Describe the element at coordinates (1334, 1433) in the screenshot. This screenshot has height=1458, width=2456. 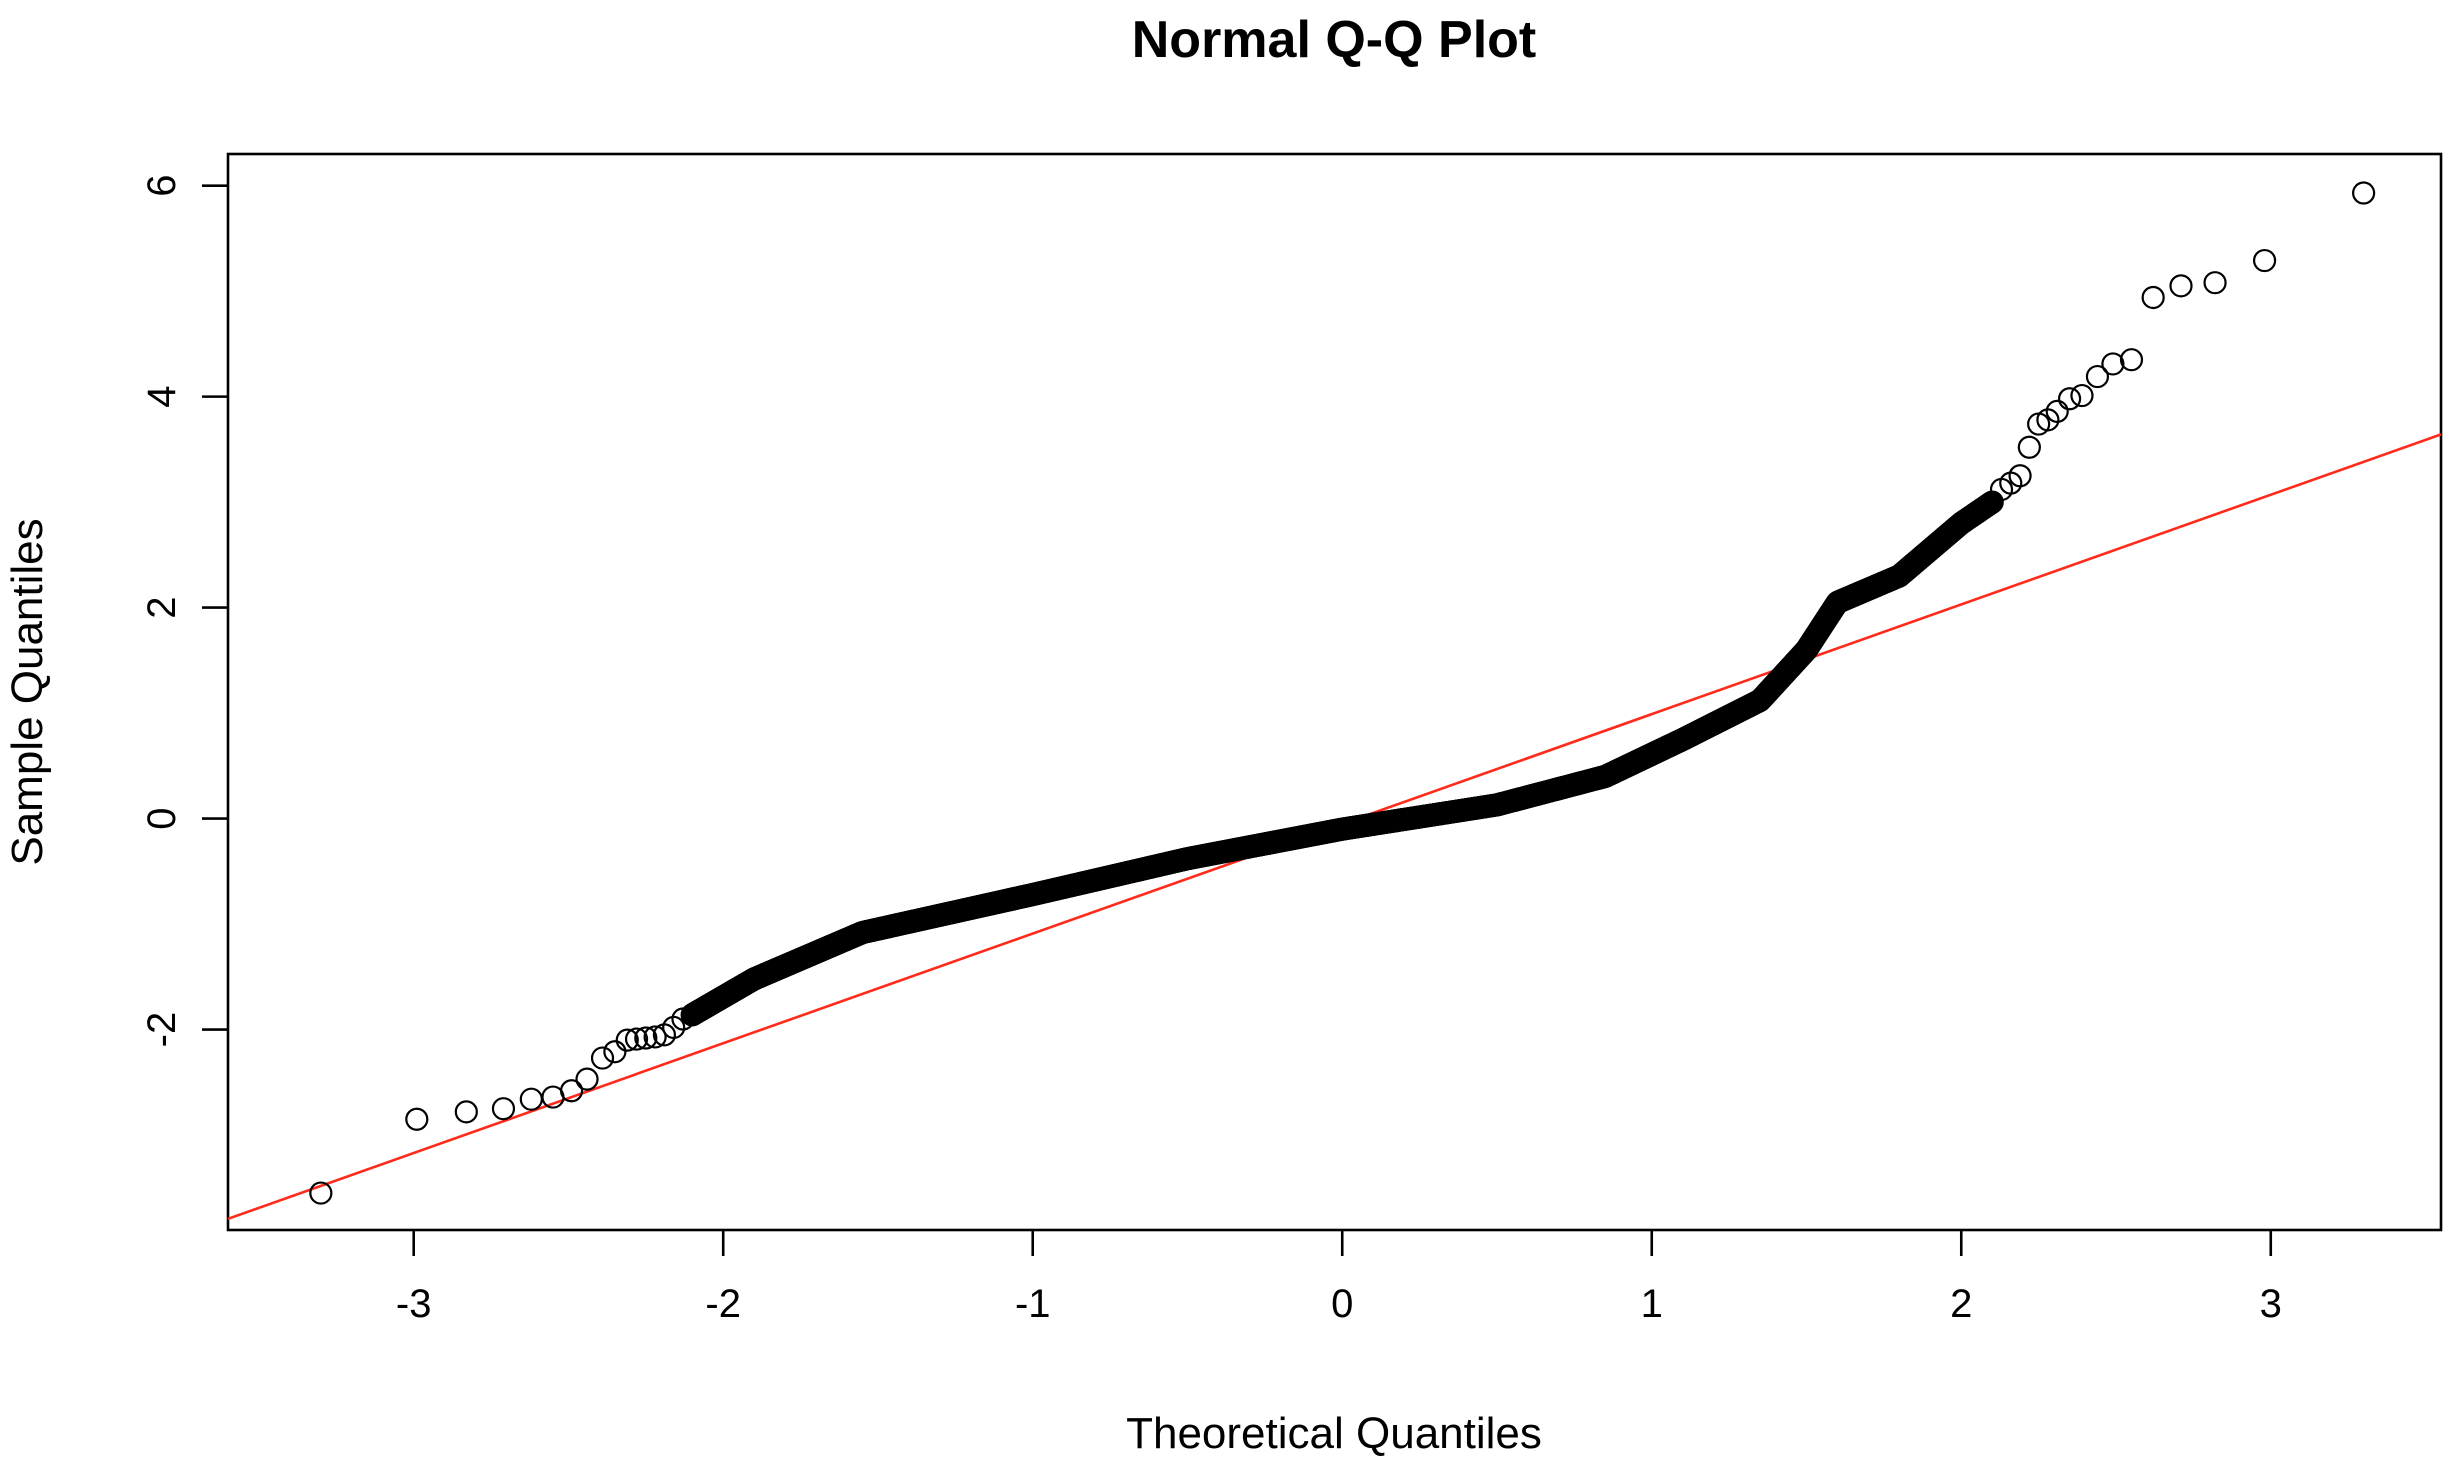
I see `x-axis-title: Theoretical Quantiles` at that location.